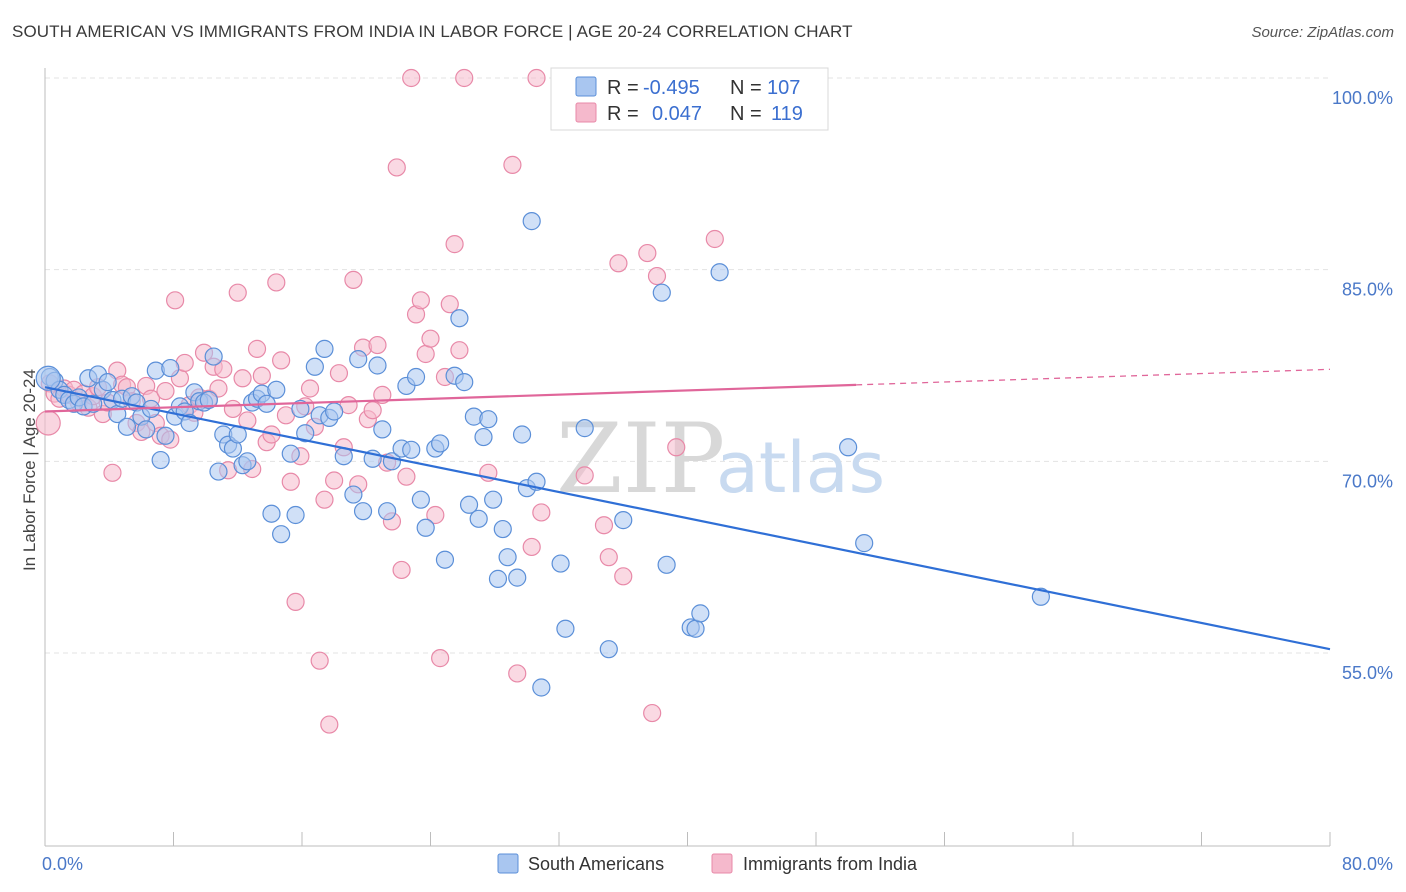 This screenshot has height=892, width=1406. Describe the element at coordinates (1322, 32) in the screenshot. I see `source-label: Source: ZipAtlas.com` at that location.